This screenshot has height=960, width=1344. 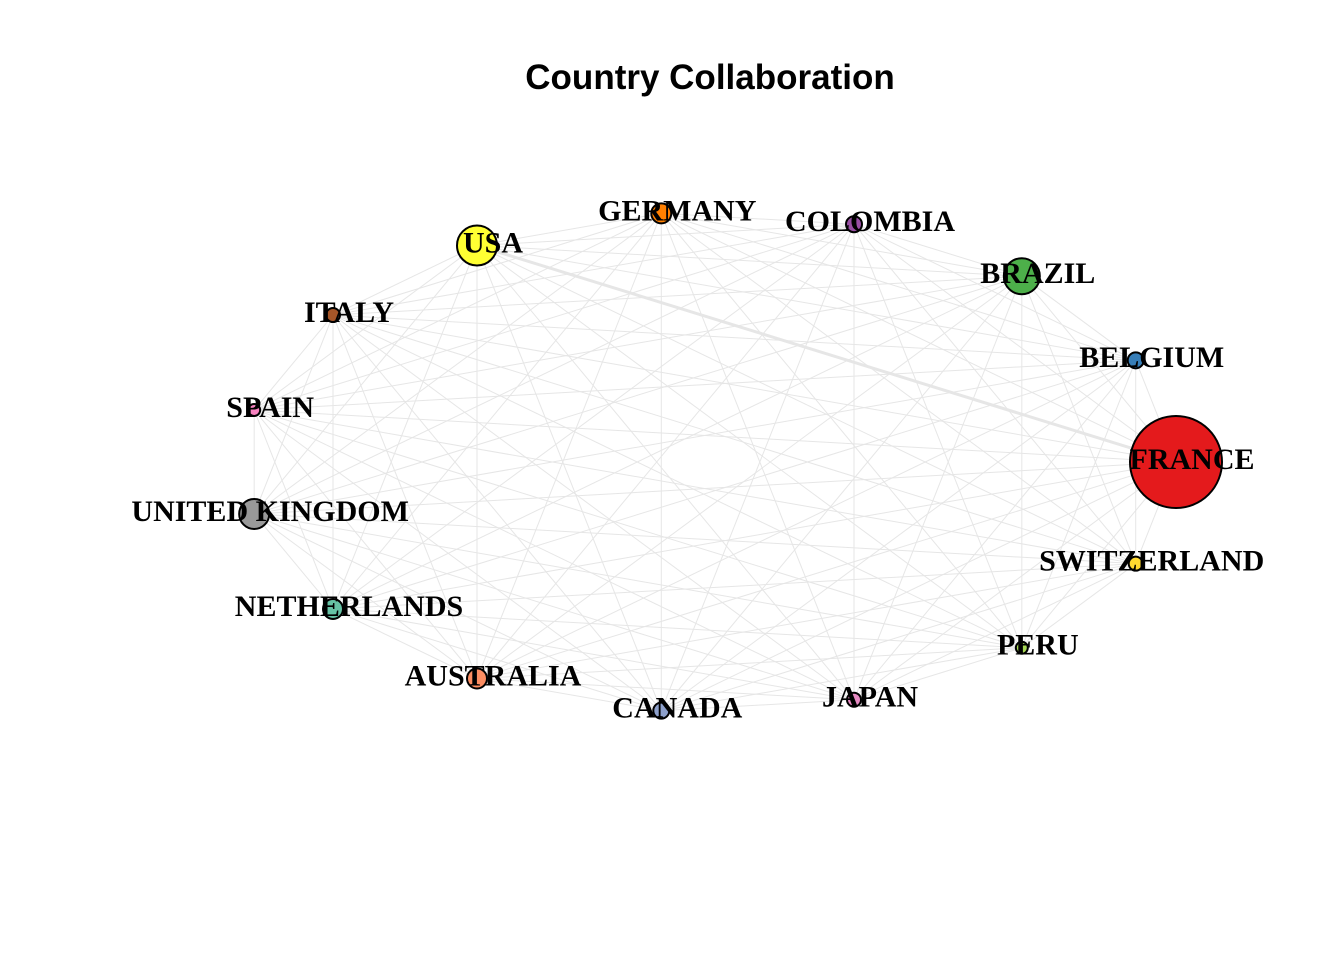 I want to click on node-label-netherlands: NETHERLANDS, so click(x=349, y=606).